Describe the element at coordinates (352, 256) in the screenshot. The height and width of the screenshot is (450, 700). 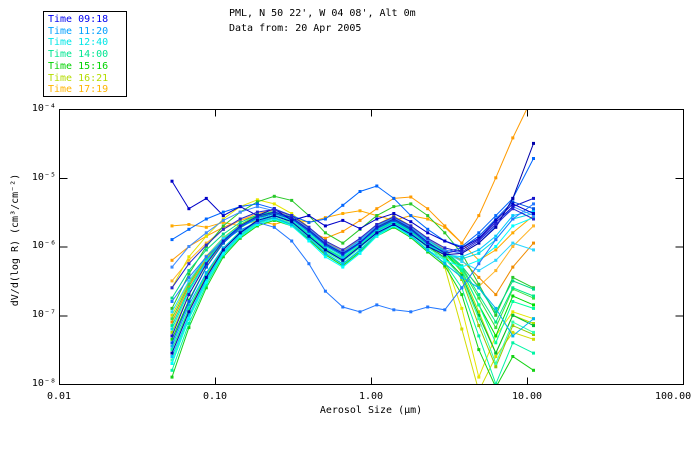
I see `series-line-15:16` at that location.